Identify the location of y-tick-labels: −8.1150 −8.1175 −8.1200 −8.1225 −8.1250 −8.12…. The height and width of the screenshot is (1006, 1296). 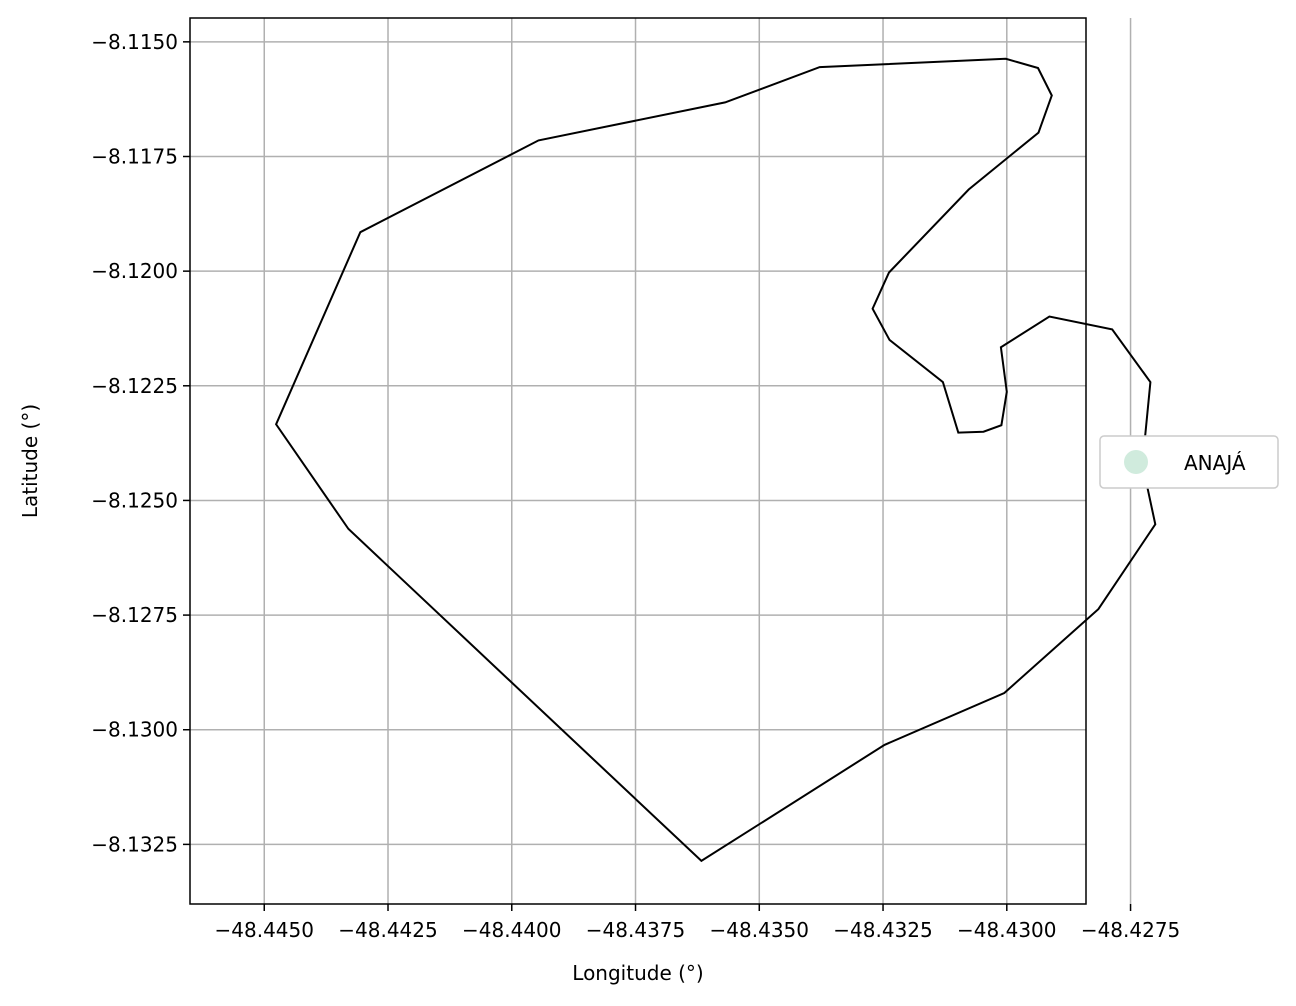
(134, 443).